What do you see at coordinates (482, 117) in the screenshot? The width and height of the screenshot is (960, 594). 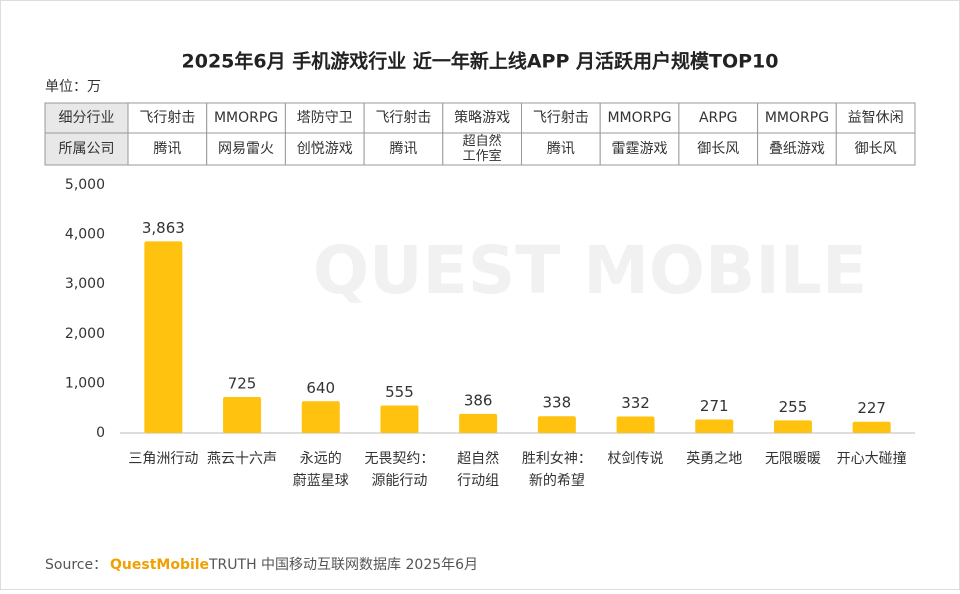 I see `table-text: 策略游戏` at bounding box center [482, 117].